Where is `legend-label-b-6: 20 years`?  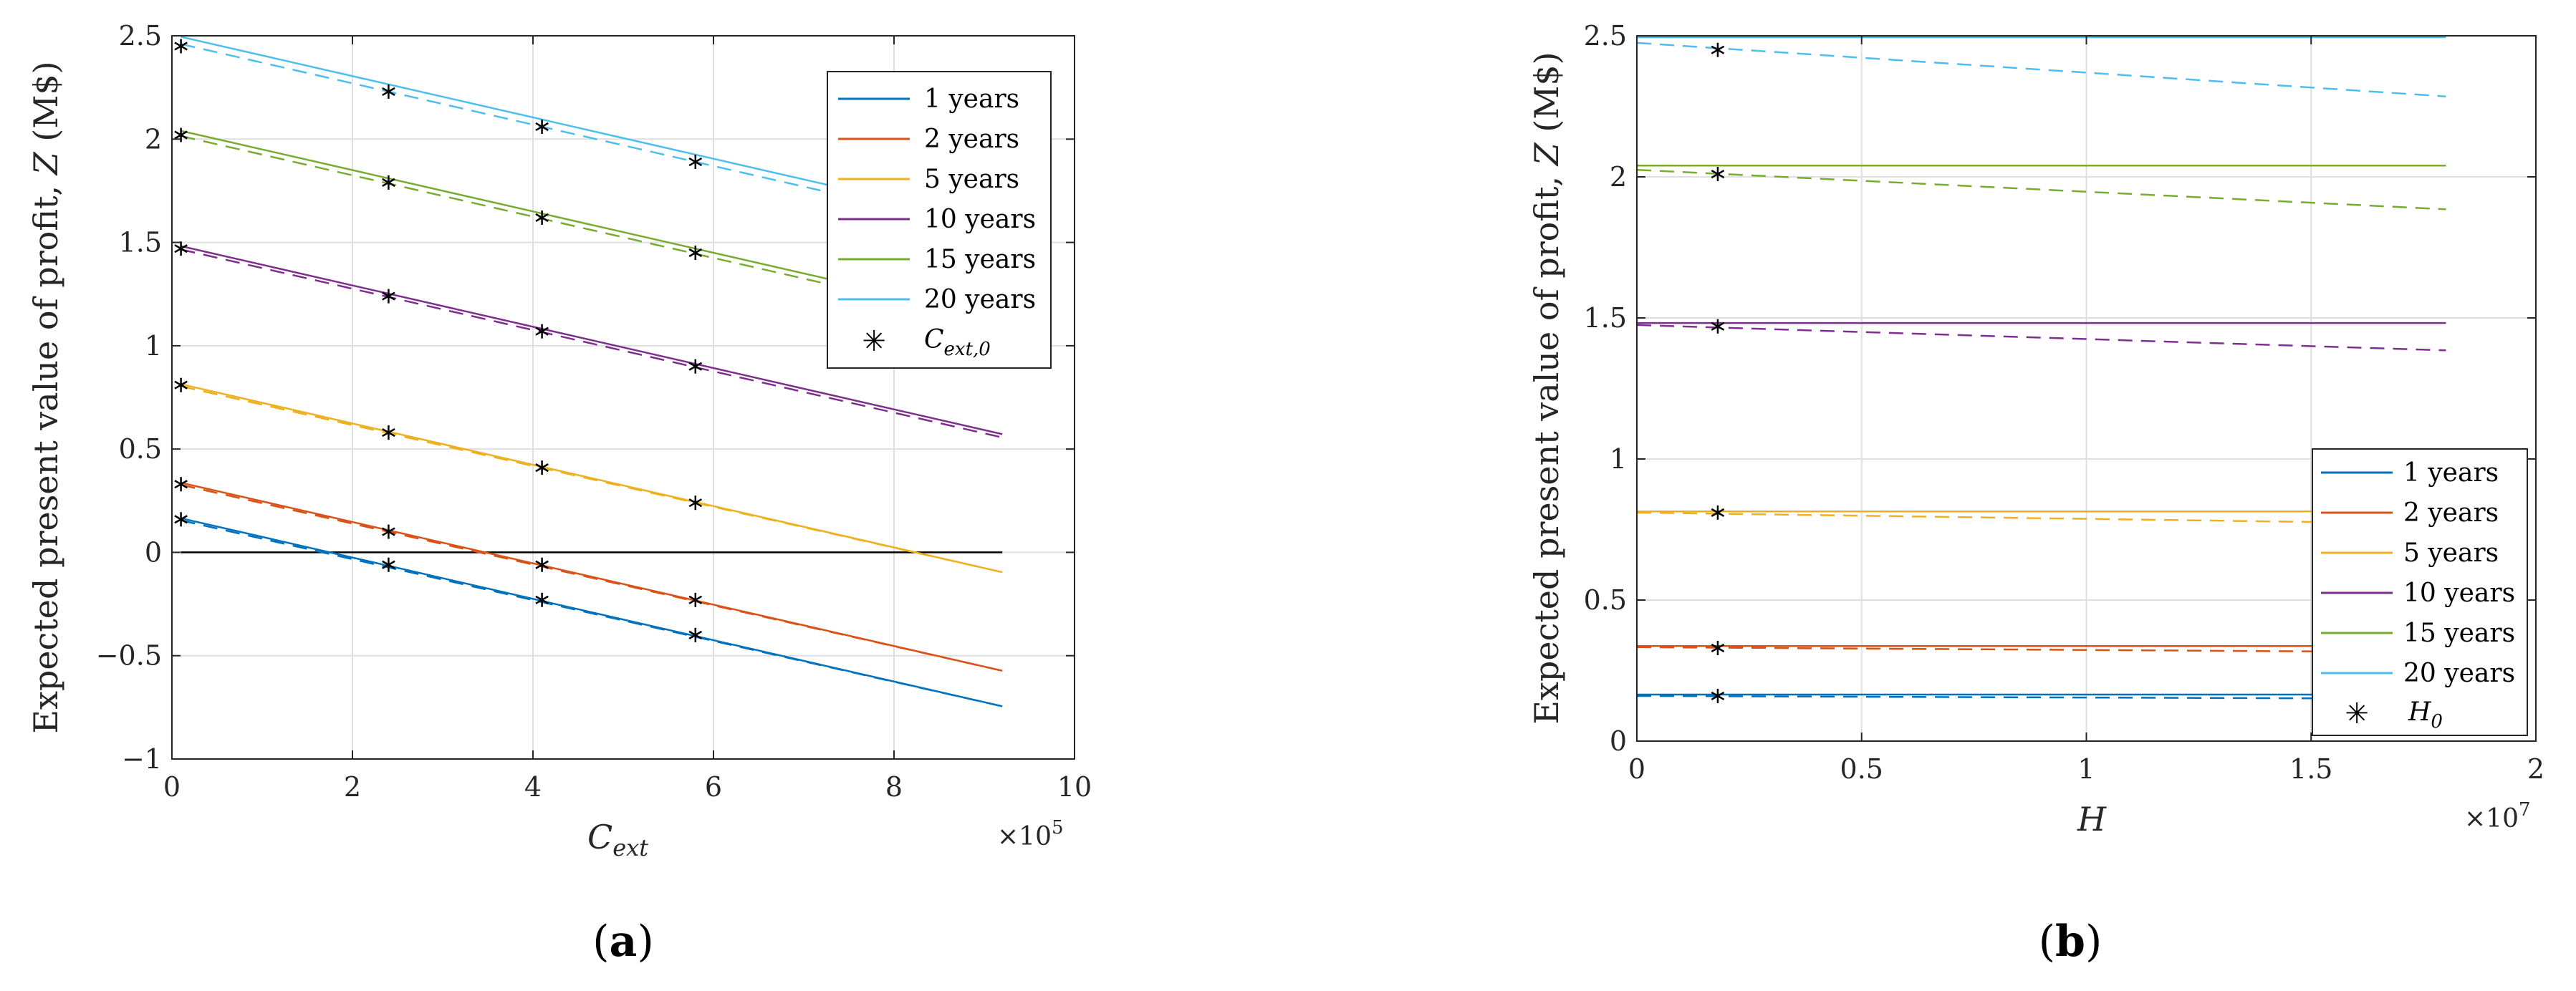 legend-label-b-6: 20 years is located at coordinates (2459, 673).